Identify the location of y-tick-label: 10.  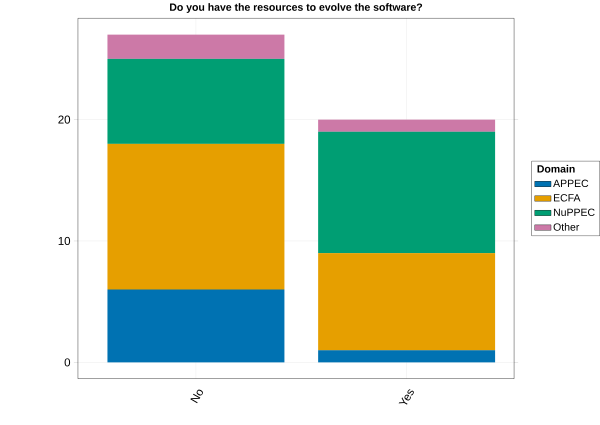
(64, 241).